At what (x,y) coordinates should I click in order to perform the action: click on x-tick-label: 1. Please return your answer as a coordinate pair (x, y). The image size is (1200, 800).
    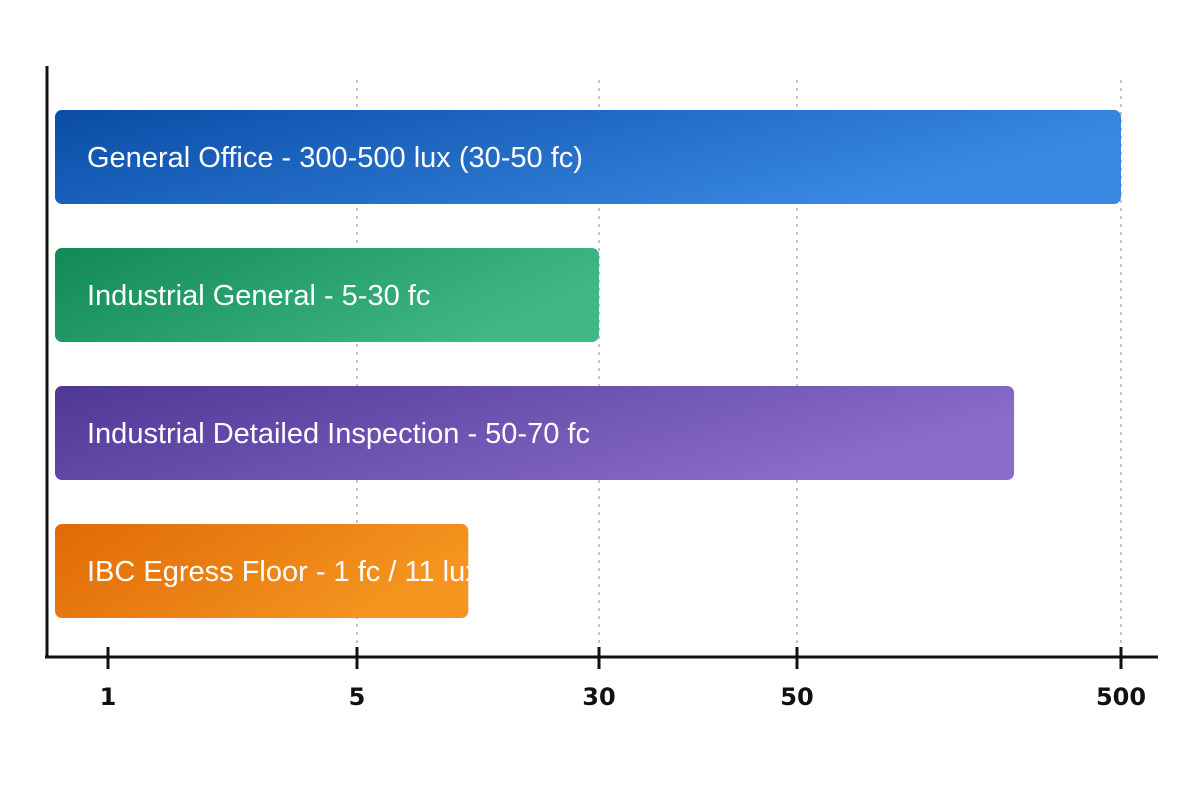
    Looking at the image, I should click on (108, 697).